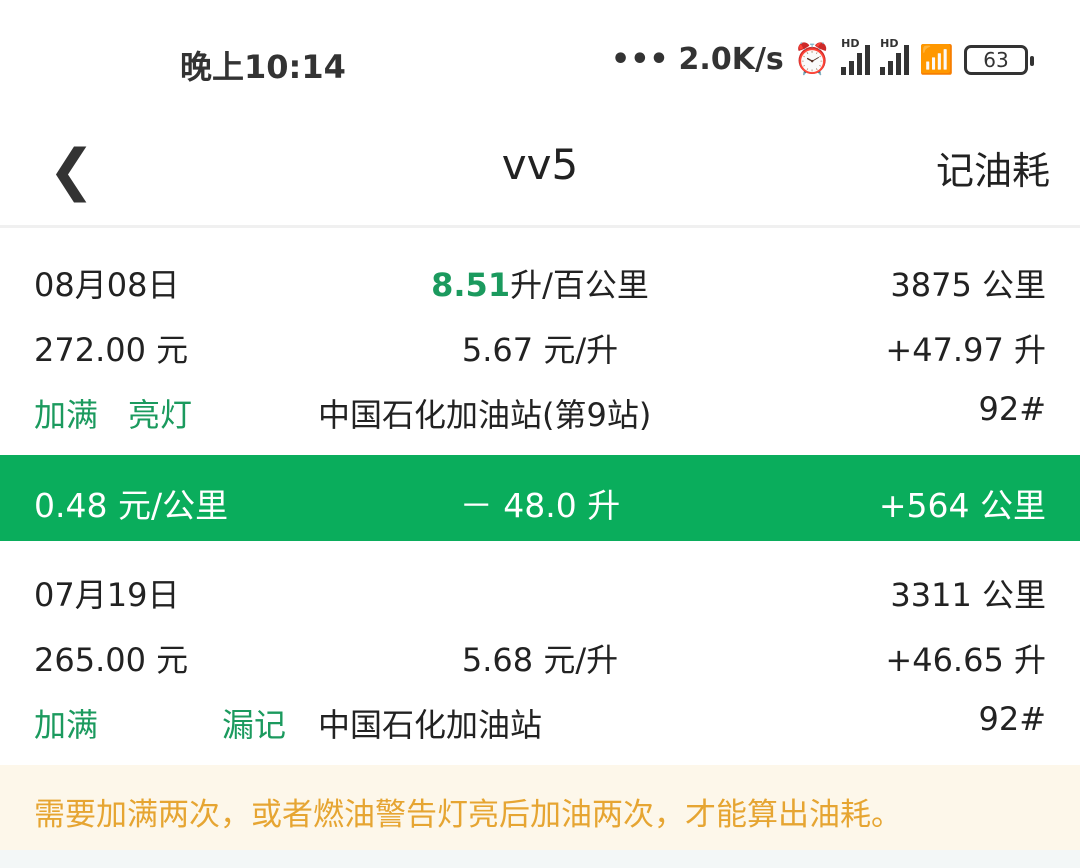 Image resolution: width=1080 pixels, height=868 pixels. Describe the element at coordinates (540, 859) in the screenshot. I see `bottom-area` at that location.